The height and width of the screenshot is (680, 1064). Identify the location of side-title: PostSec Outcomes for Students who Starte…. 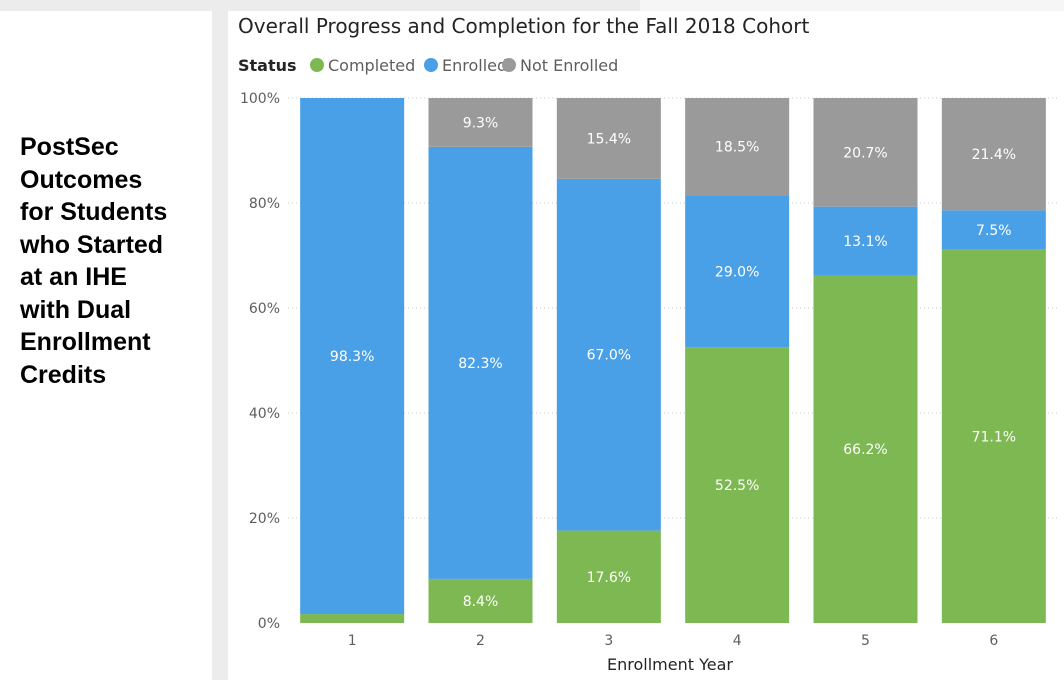
(94, 261).